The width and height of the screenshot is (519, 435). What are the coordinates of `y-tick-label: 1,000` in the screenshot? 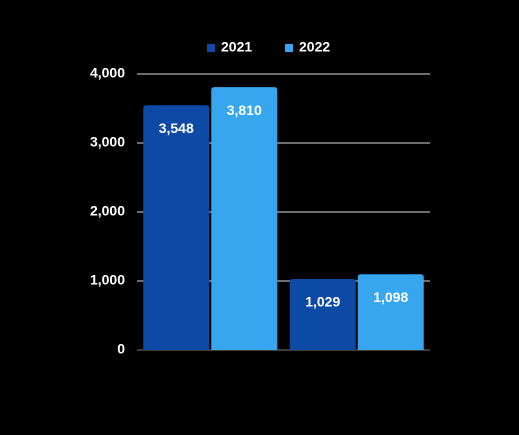 It's located at (107, 280).